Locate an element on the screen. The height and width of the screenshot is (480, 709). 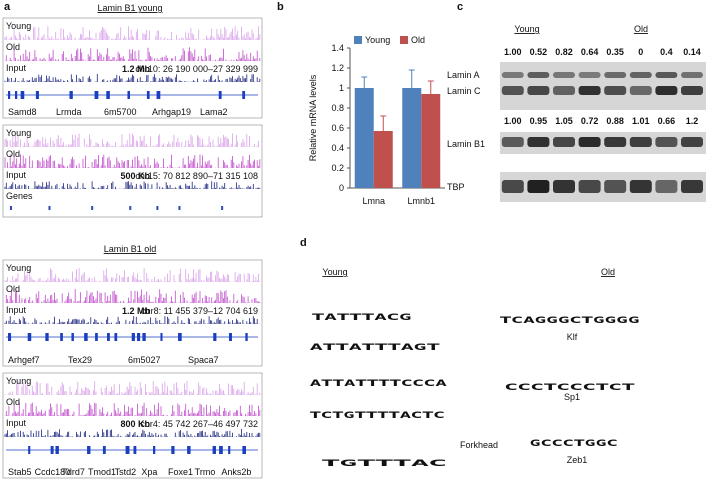
gene-name: Tdrd7 is located at coordinates (73, 472).